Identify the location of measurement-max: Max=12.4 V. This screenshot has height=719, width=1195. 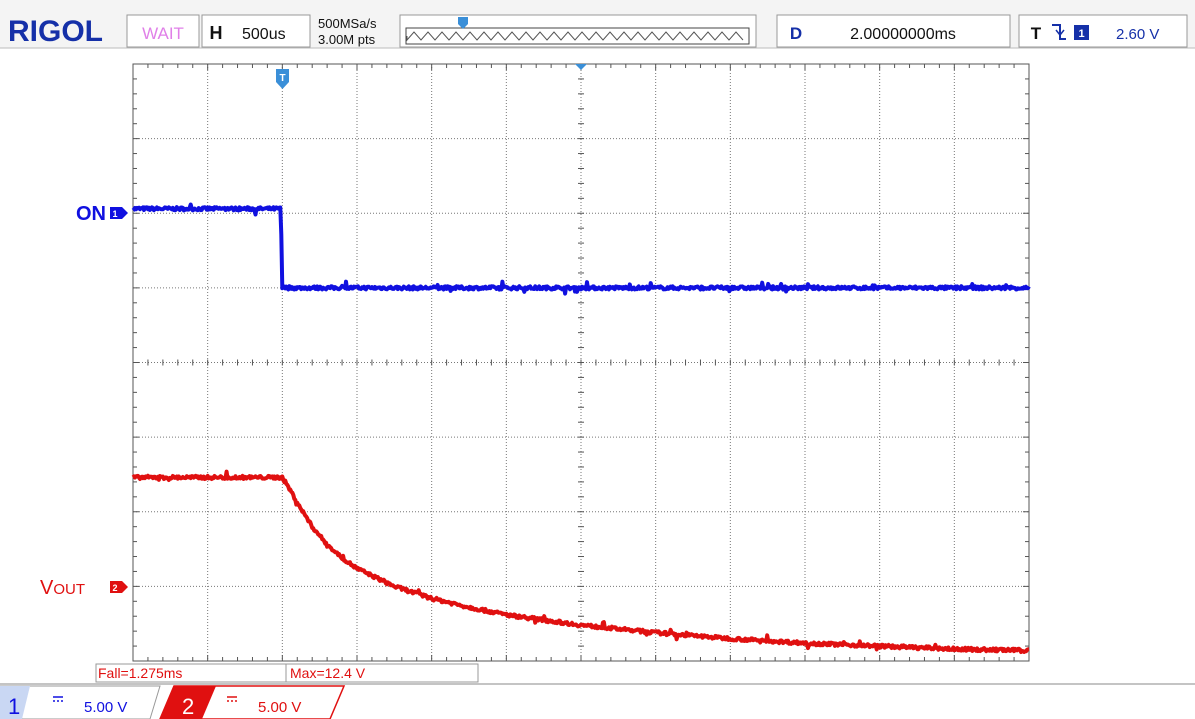
(328, 673).